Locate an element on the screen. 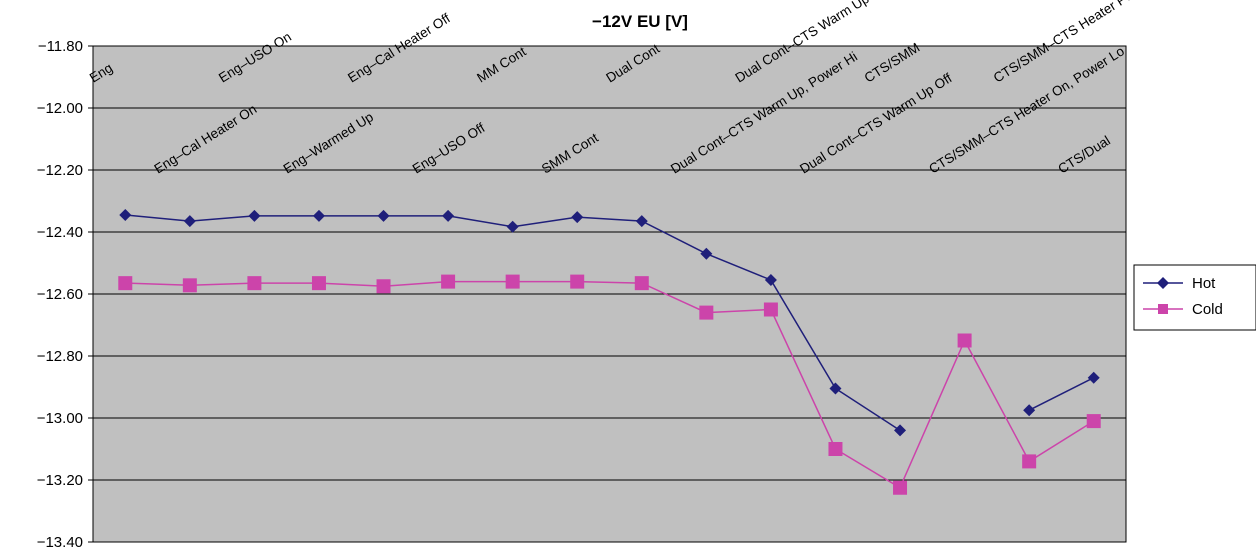  legend-hot-marker is located at coordinates (1163, 283).